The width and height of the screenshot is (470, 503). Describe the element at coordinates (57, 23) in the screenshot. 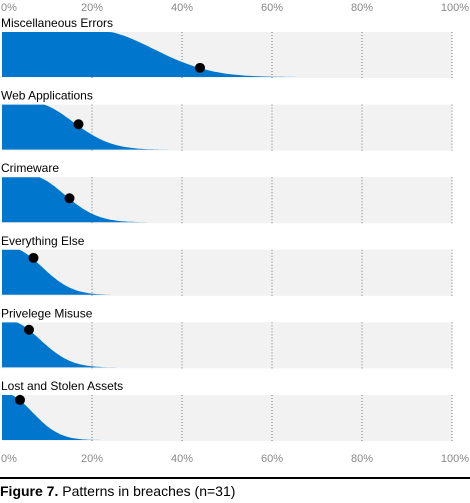

I see `panel-label: Miscellaneous Errors` at that location.